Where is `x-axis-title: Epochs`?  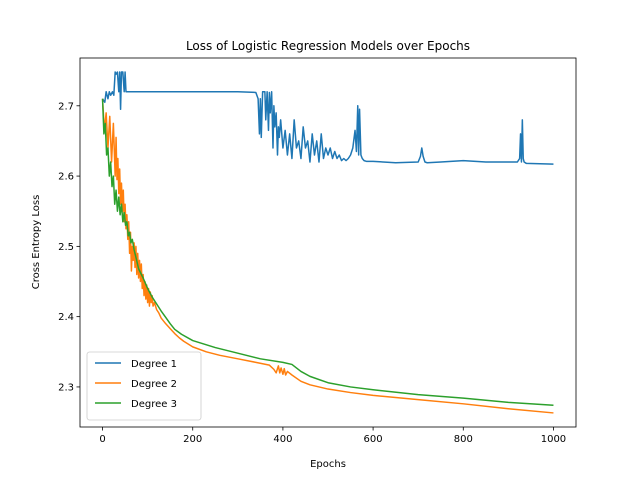
x-axis-title: Epochs is located at coordinates (328, 464).